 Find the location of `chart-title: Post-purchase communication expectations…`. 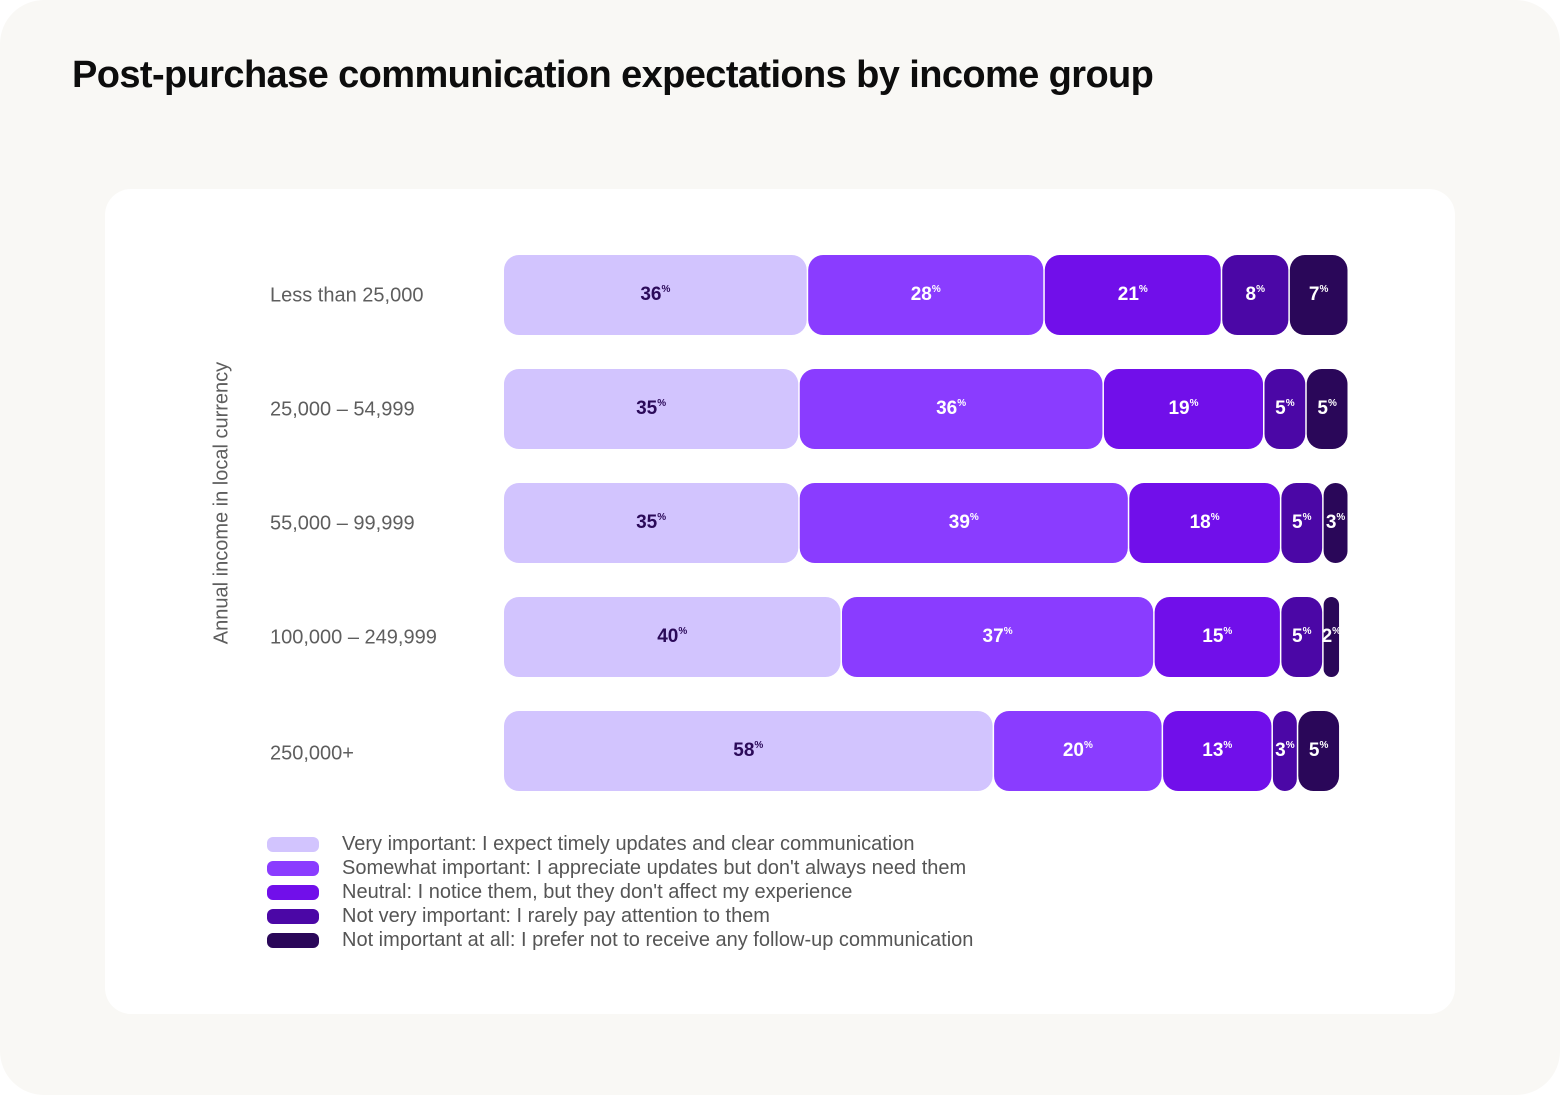

chart-title: Post-purchase communication expectations… is located at coordinates (613, 75).